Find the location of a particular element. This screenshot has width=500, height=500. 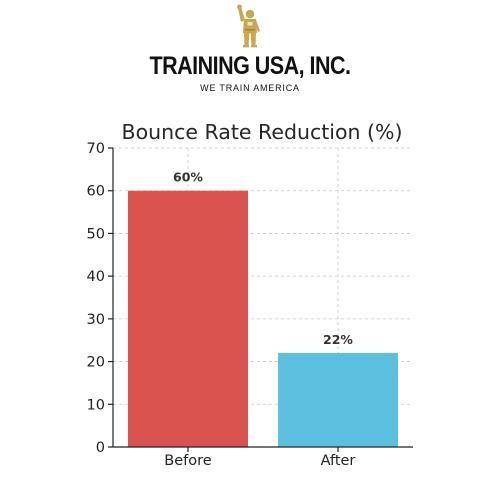

waving-person-figure-icon is located at coordinates (248, 26).